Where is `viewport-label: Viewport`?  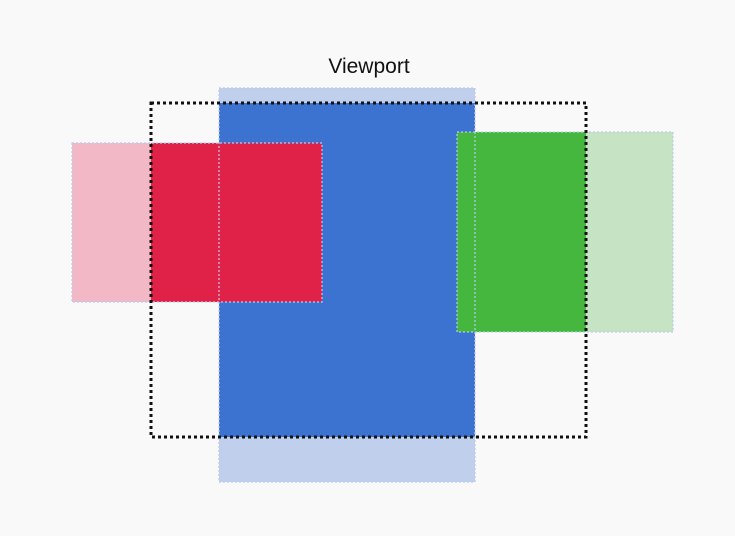
viewport-label: Viewport is located at coordinates (369, 66).